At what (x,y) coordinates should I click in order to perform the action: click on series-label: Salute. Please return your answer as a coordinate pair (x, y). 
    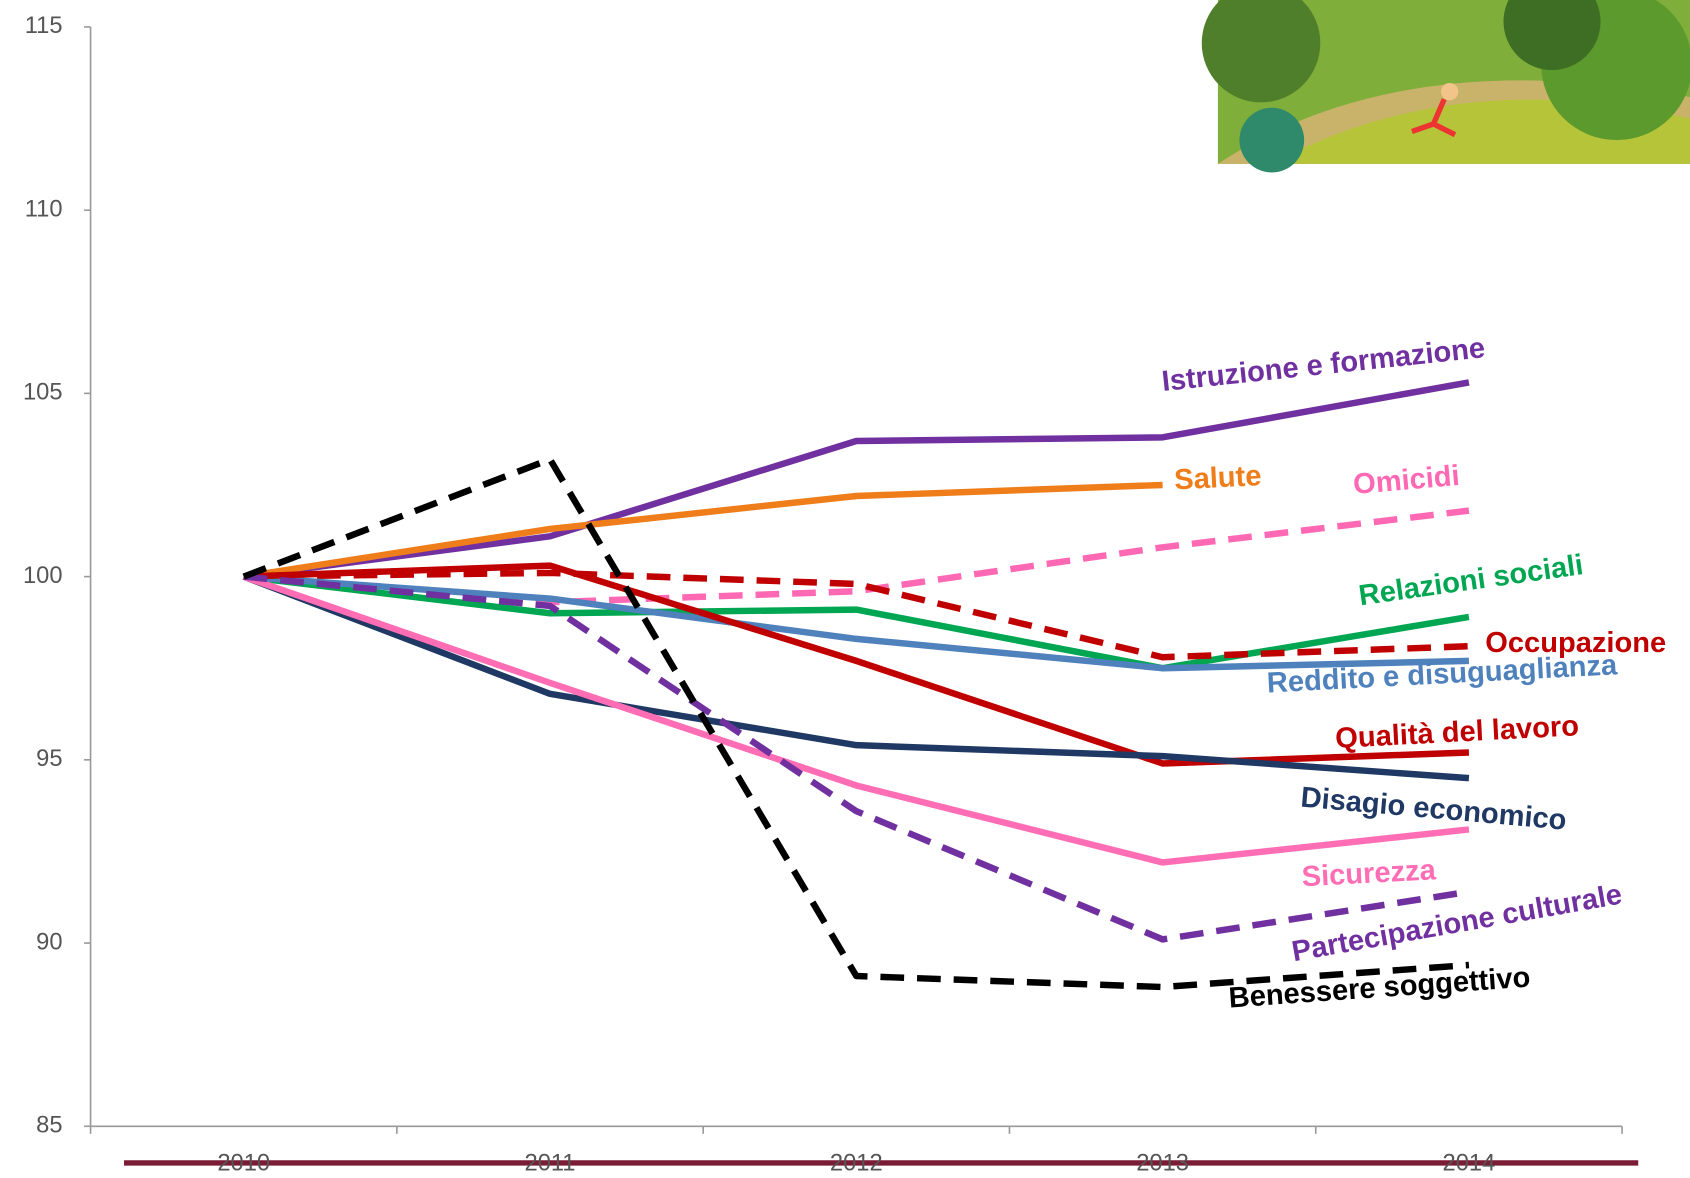
    Looking at the image, I should click on (1217, 478).